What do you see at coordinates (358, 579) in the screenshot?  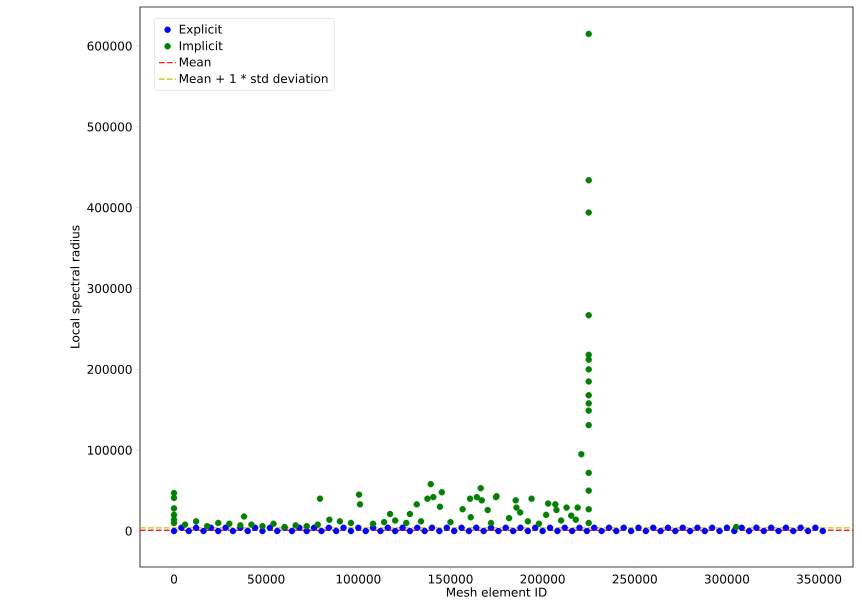 I see `x-tick-label: 100000` at bounding box center [358, 579].